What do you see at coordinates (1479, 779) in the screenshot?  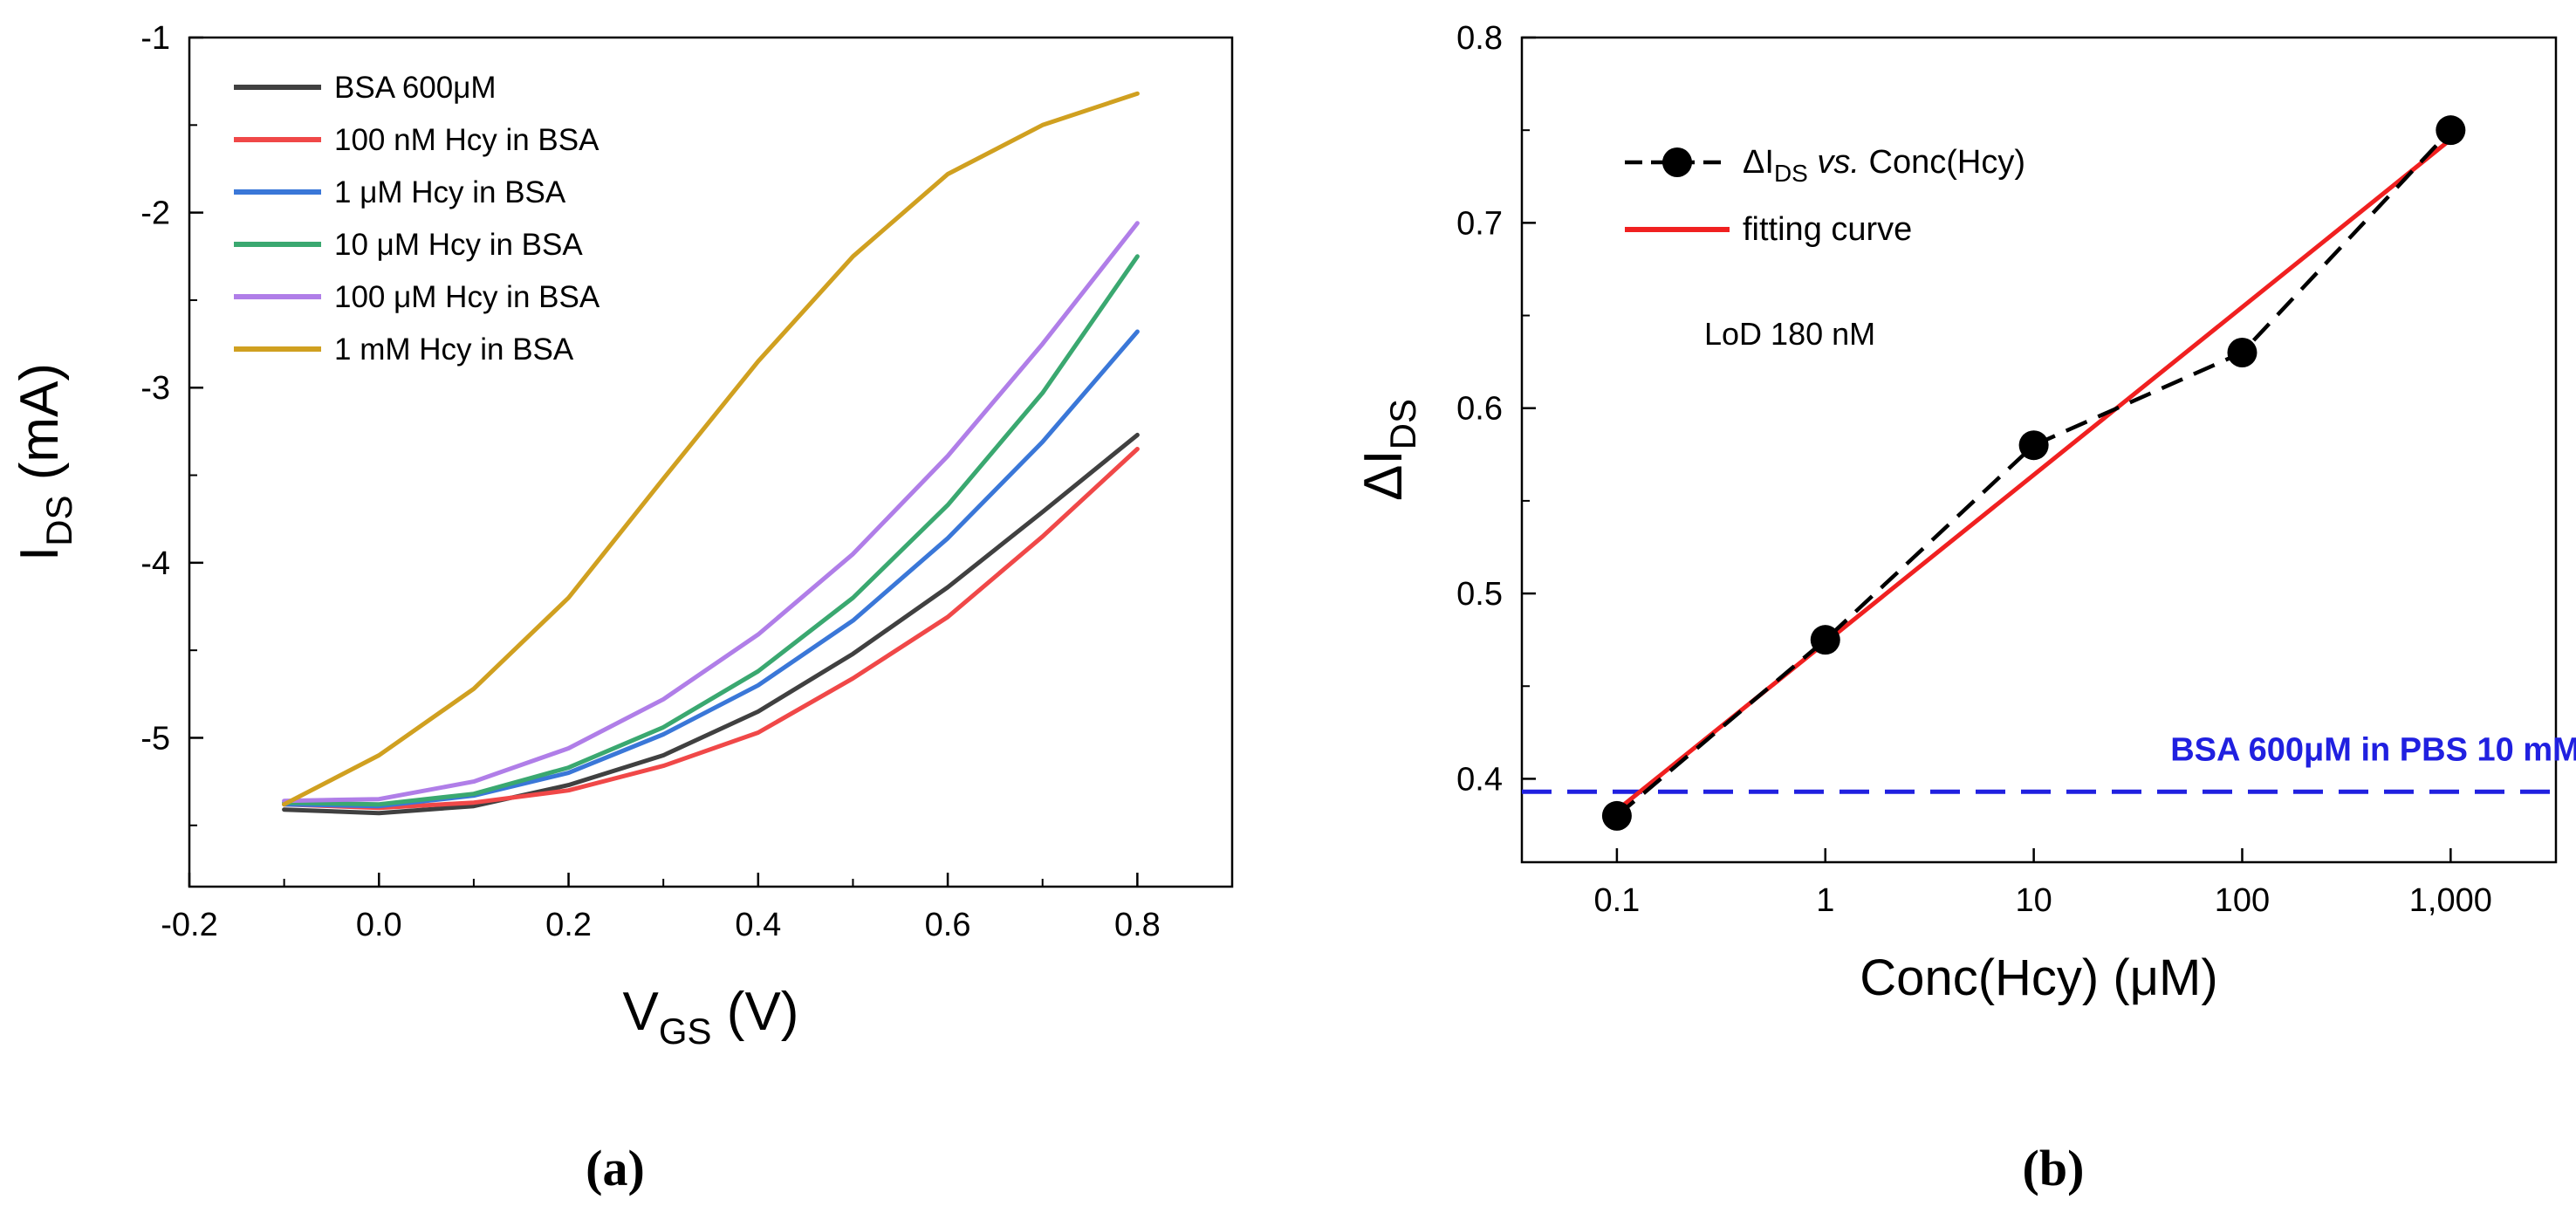 I see `panel-b-y-tick-label: 0.4` at bounding box center [1479, 779].